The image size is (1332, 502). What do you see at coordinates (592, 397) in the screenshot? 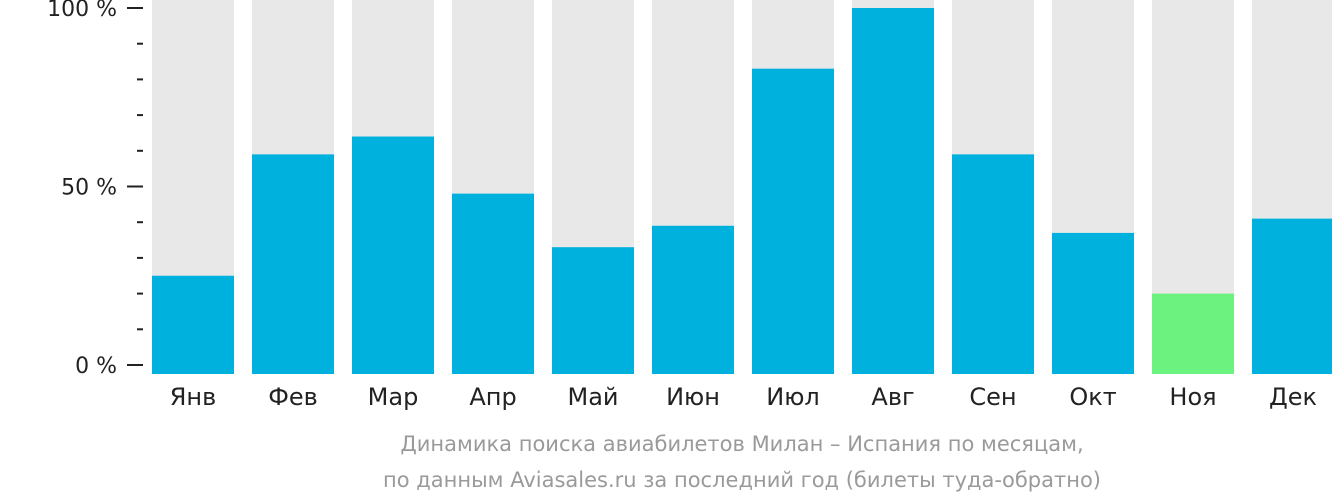
I see `x-tick-label: Май` at bounding box center [592, 397].